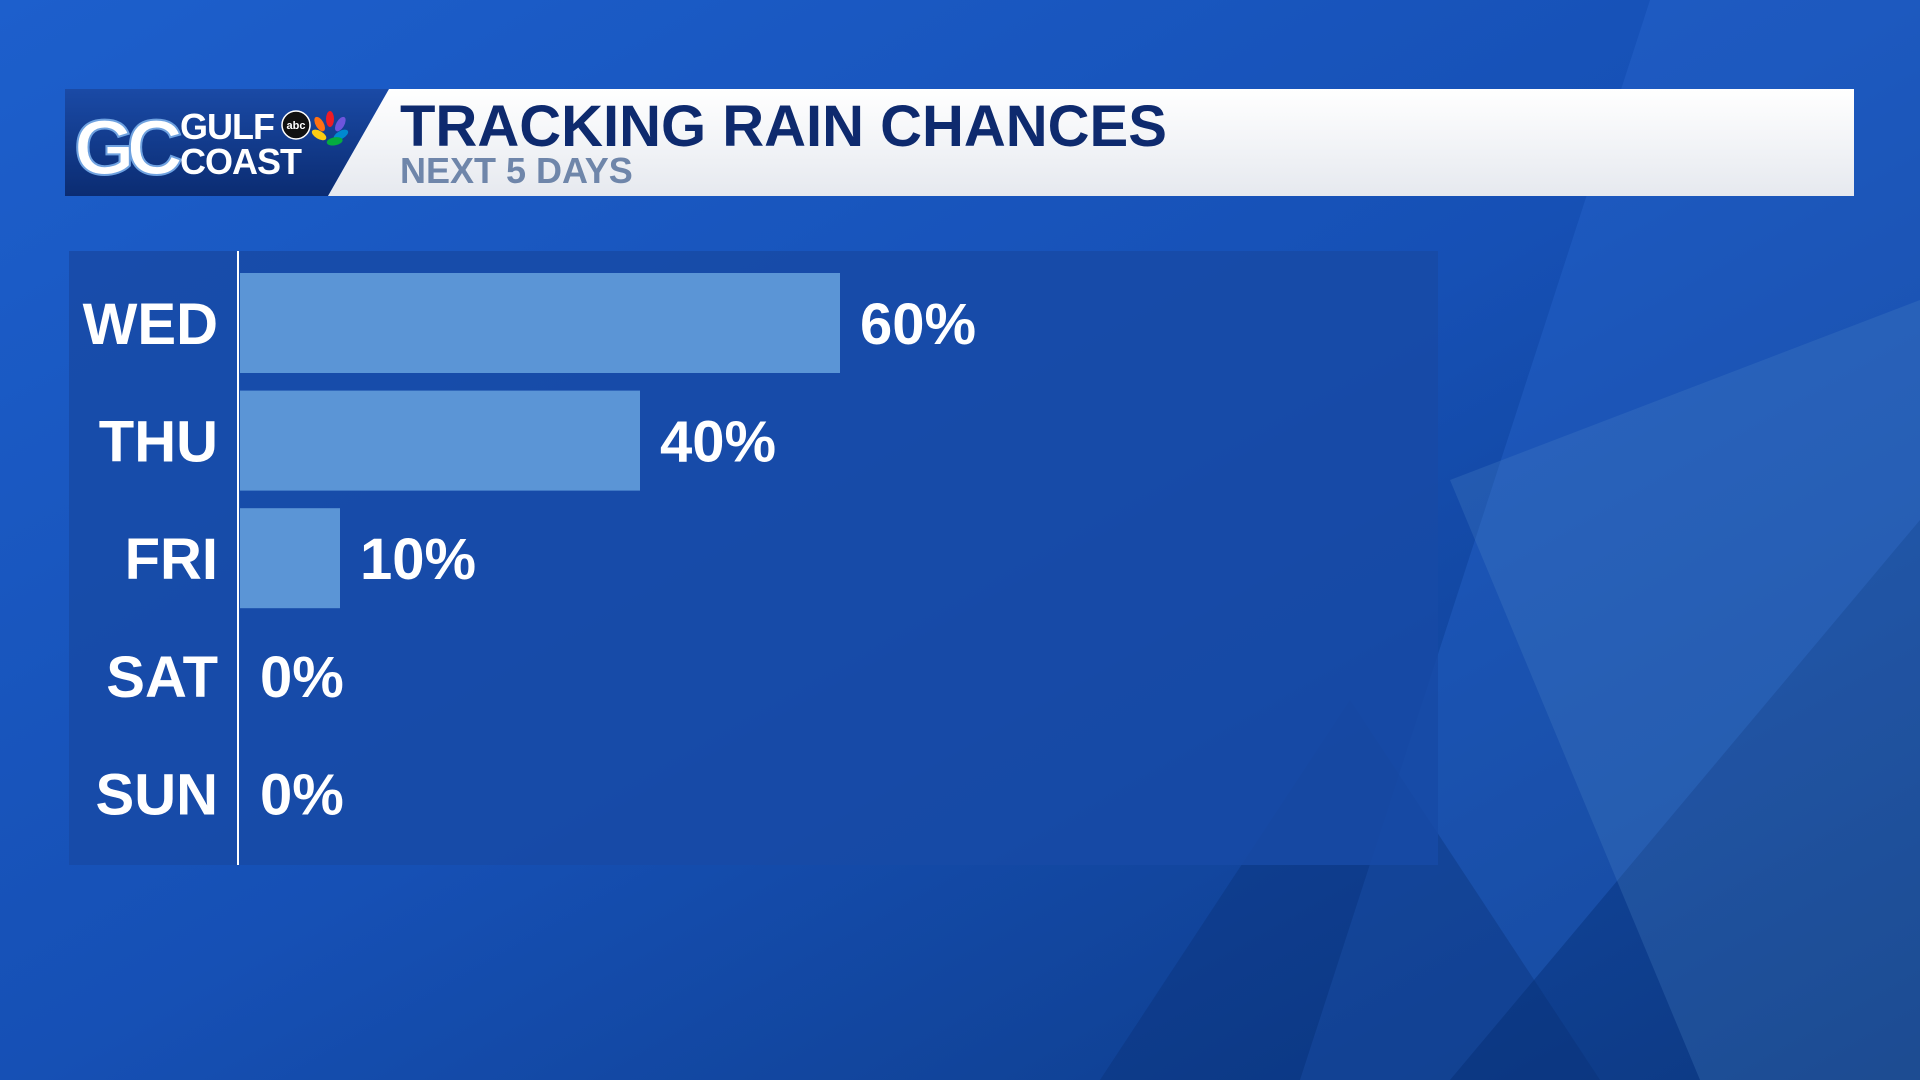 The image size is (1920, 1080). What do you see at coordinates (157, 794) in the screenshot?
I see `y-tick-label: SUN` at bounding box center [157, 794].